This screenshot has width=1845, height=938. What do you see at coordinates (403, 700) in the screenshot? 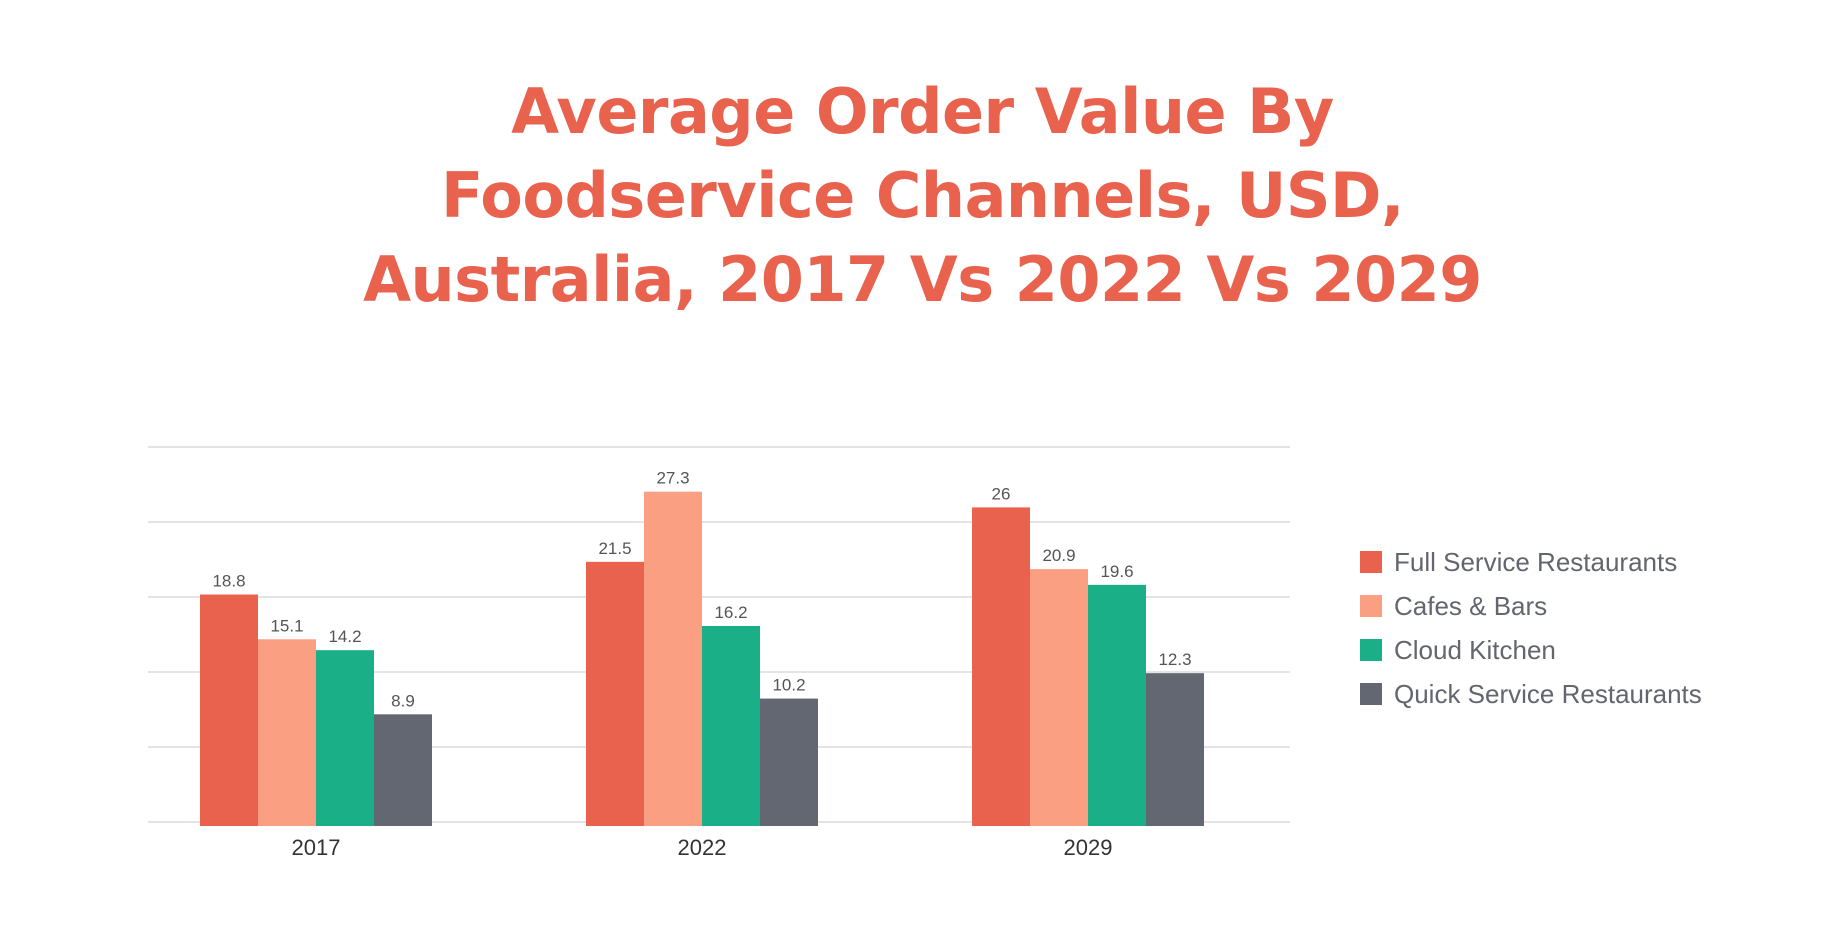
I see `data-label: 8.9` at bounding box center [403, 700].